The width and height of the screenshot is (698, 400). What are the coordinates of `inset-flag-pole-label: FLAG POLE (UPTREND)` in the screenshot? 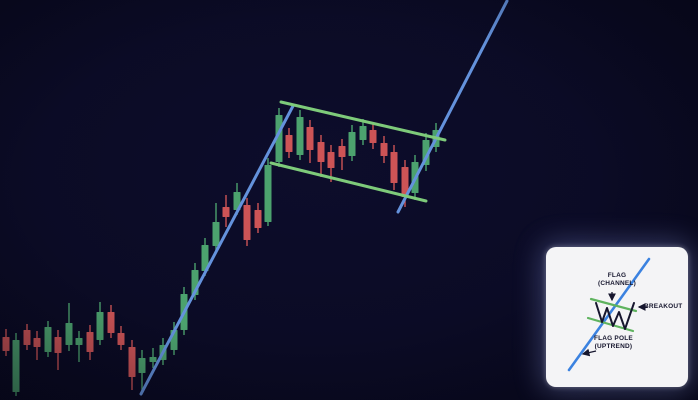 It's located at (614, 343).